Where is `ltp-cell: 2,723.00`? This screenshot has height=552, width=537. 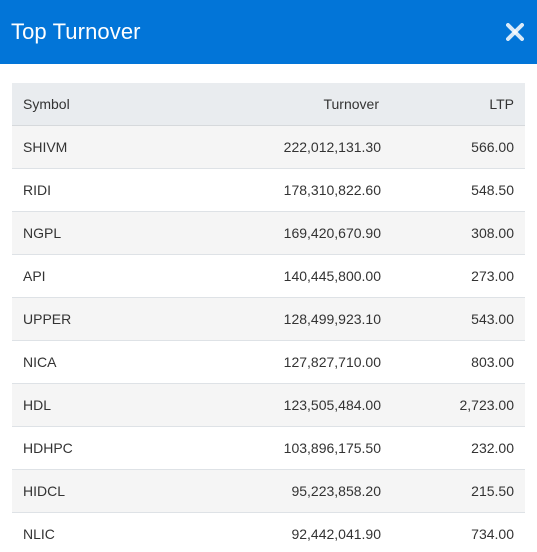
ltp-cell: 2,723.00 is located at coordinates (453, 405).